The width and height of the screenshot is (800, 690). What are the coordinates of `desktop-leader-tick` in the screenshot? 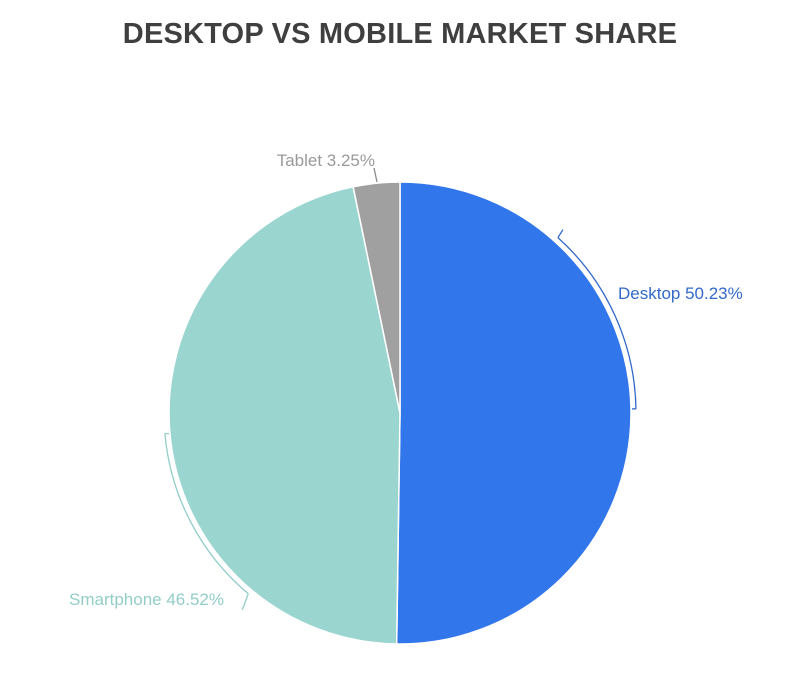 It's located at (560, 233).